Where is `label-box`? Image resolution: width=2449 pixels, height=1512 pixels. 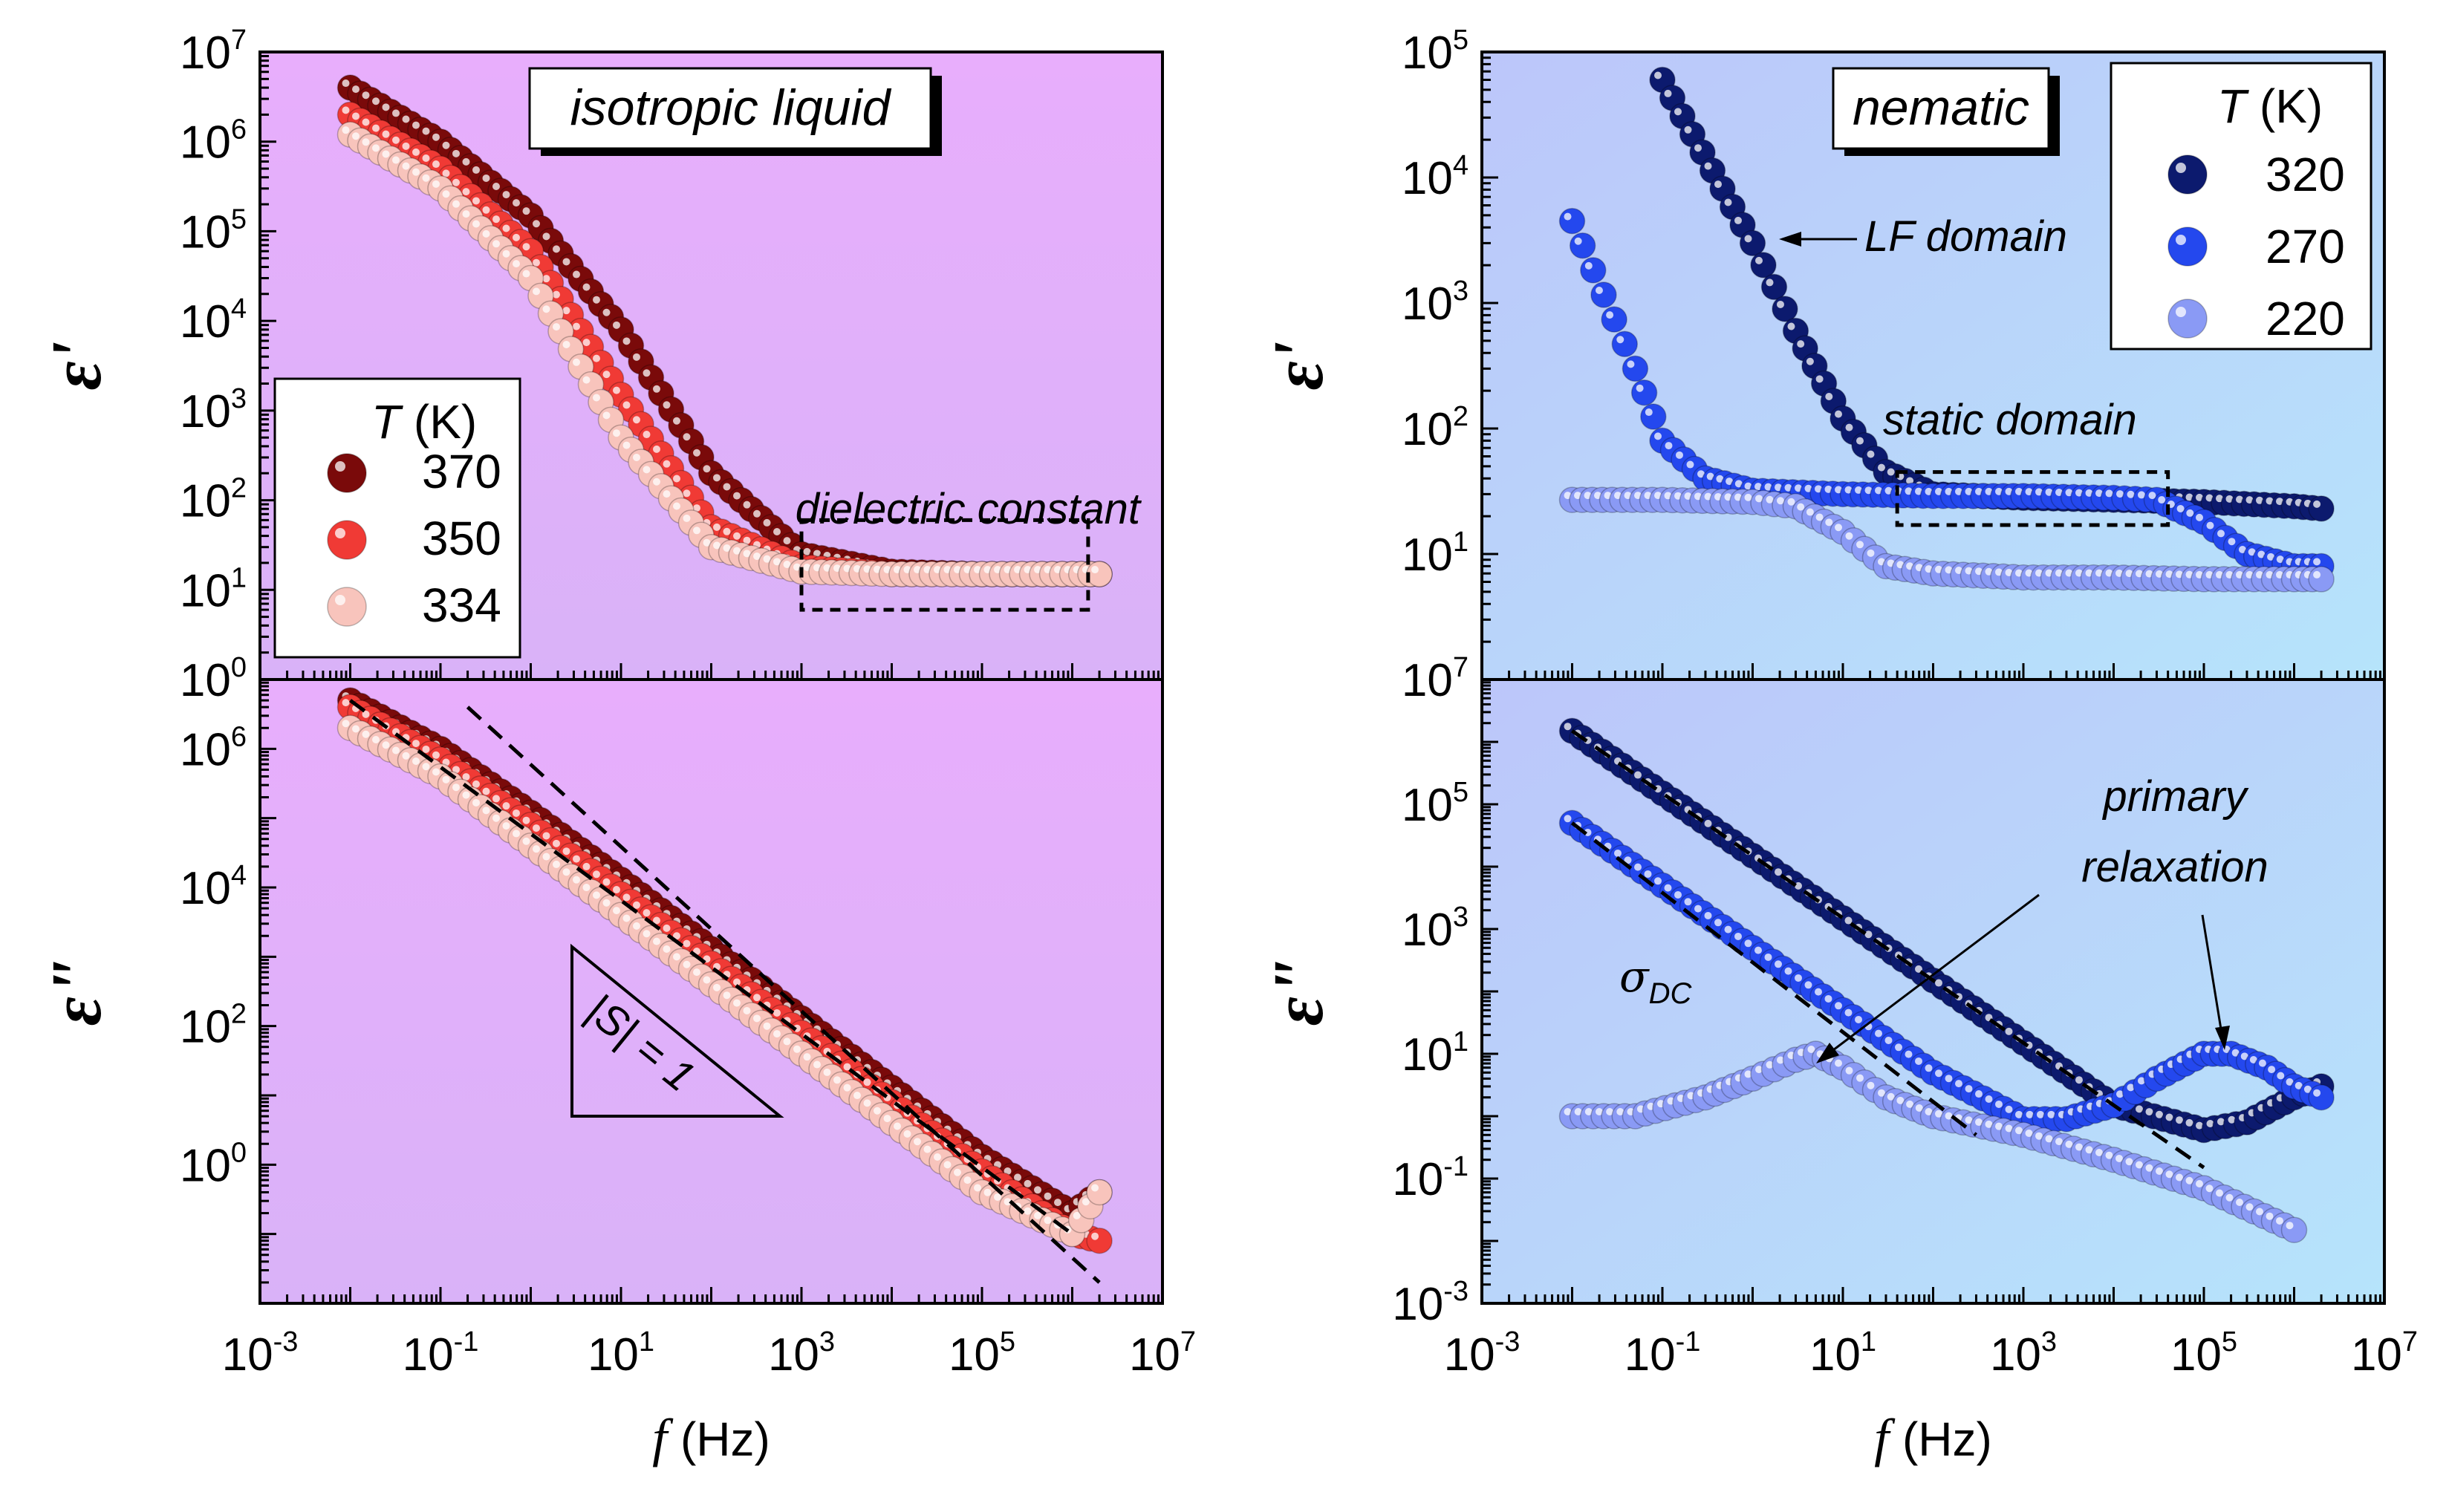 label-box is located at coordinates (730, 108).